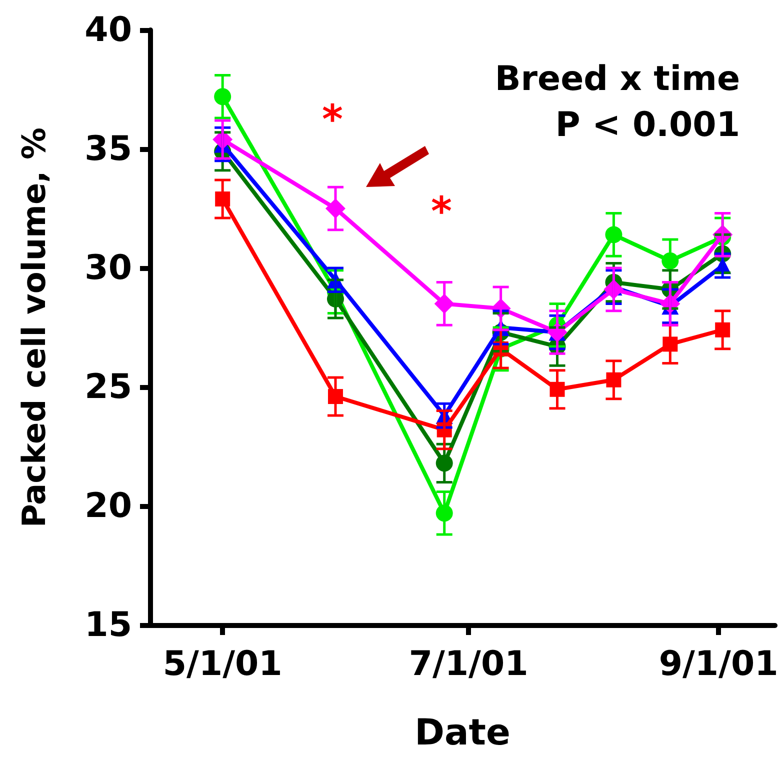  I want to click on x-tick-label: 5/1/01, so click(222, 664).